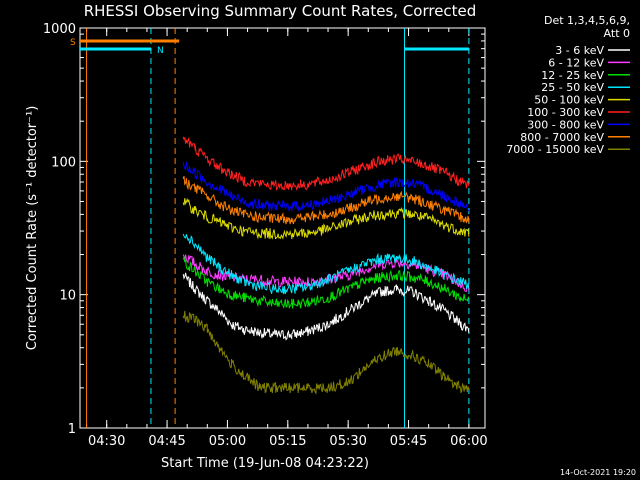  Describe the element at coordinates (408, 441) in the screenshot. I see `x-tick-label: 05:45` at that location.